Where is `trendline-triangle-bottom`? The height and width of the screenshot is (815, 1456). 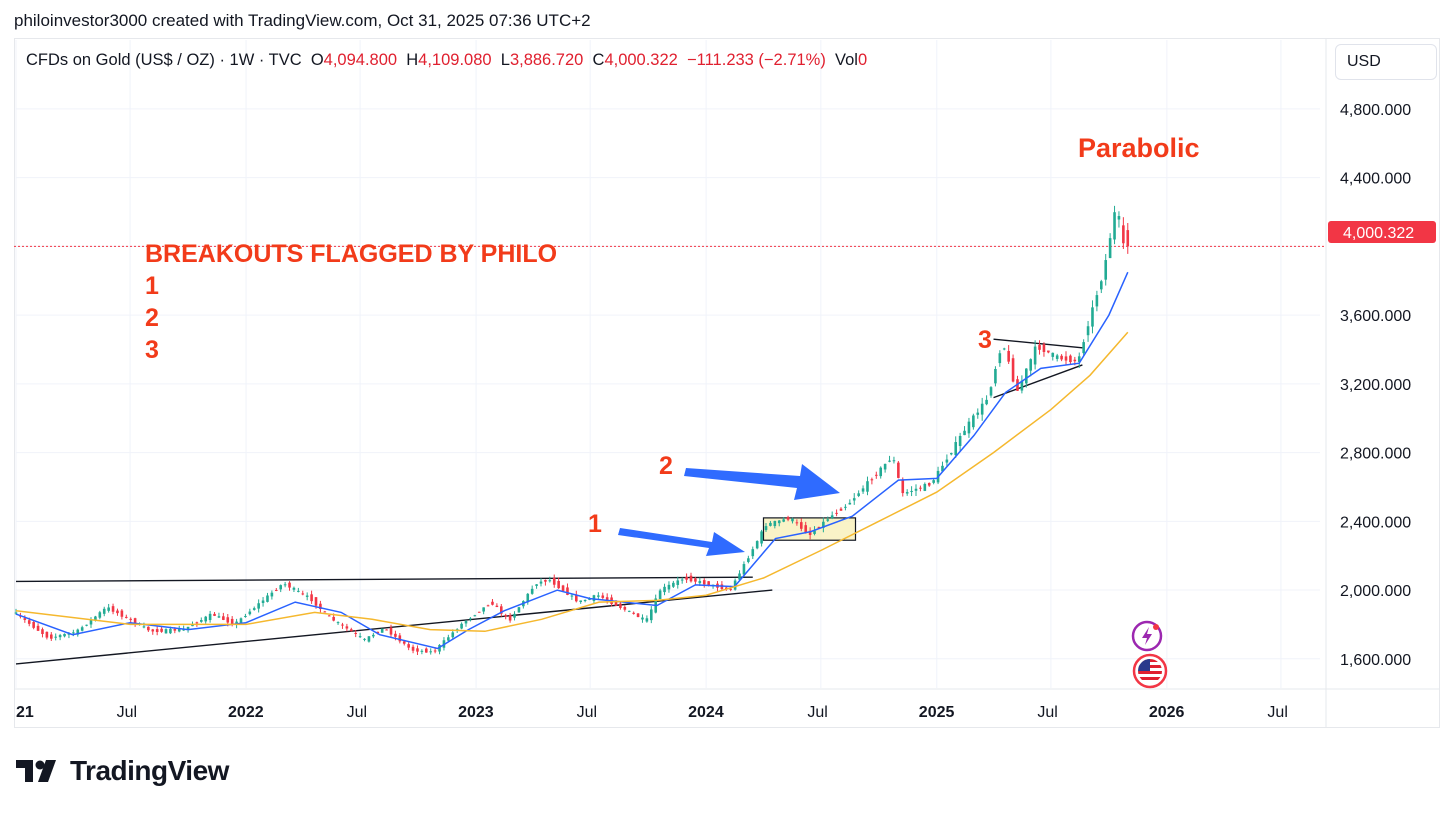 trendline-triangle-bottom is located at coordinates (1038, 381).